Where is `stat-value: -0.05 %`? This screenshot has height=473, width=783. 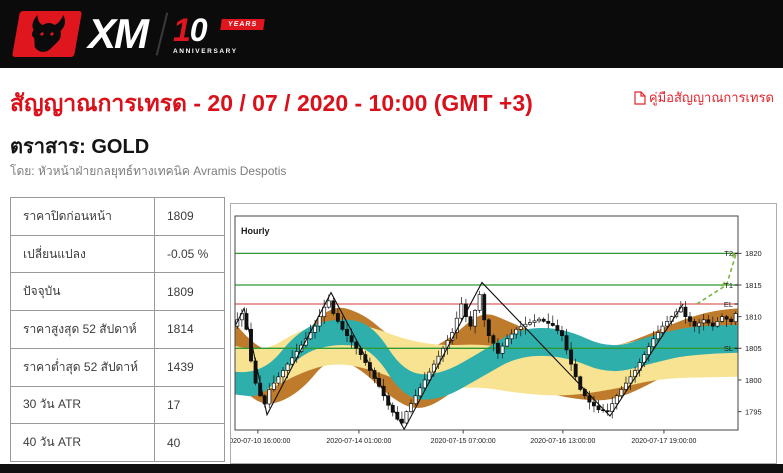
stat-value: -0.05 % is located at coordinates (189, 254).